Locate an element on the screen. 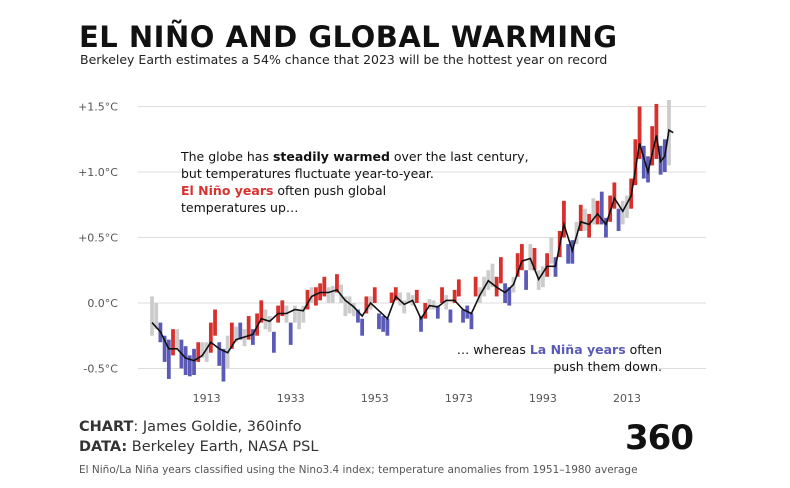 The height and width of the screenshot is (488, 790). y-tick-label: +0.5°C is located at coordinates (98, 238).